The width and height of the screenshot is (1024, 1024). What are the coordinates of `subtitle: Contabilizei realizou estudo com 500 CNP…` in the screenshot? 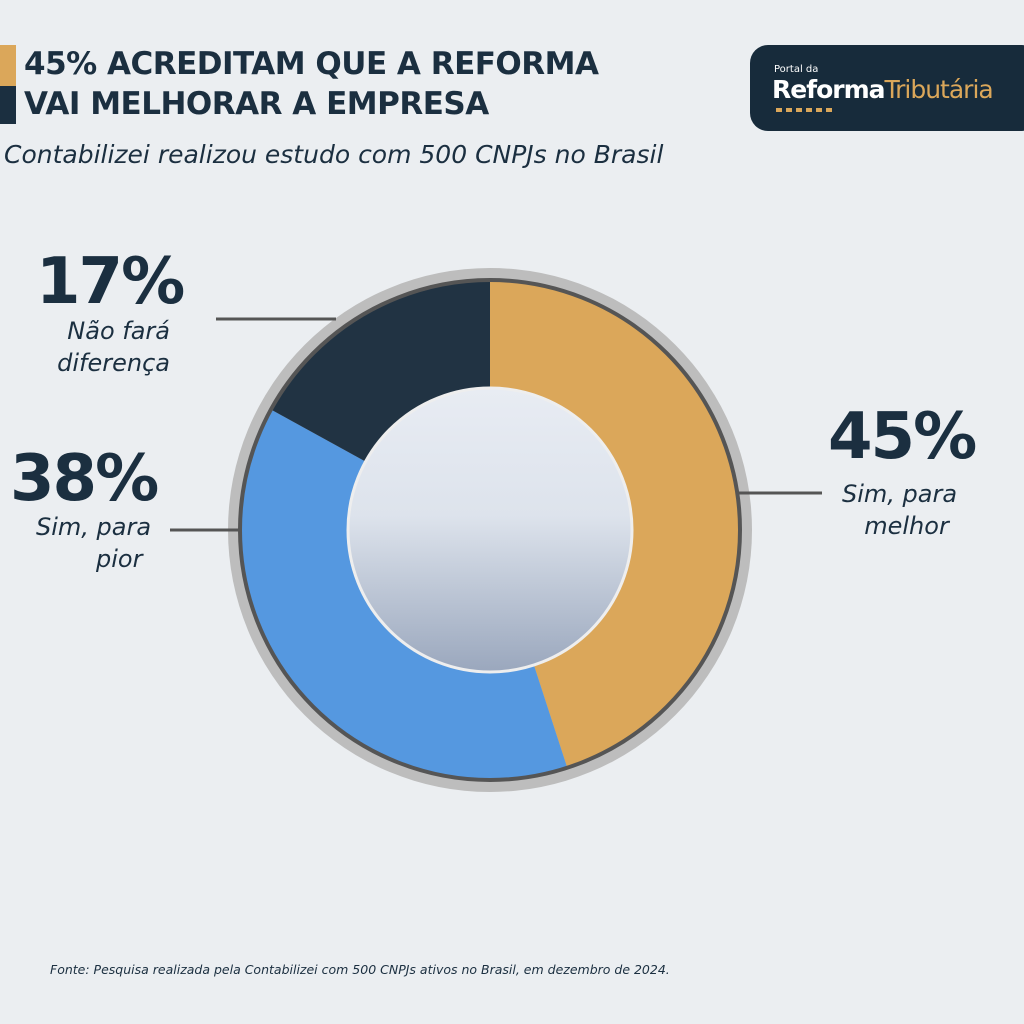 It's located at (334, 154).